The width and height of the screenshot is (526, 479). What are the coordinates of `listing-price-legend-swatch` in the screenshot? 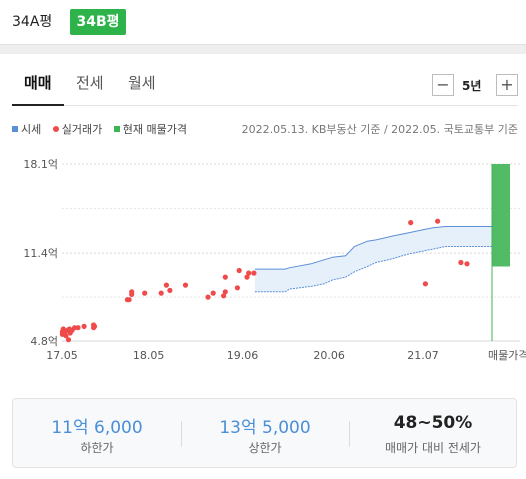 It's located at (116, 129).